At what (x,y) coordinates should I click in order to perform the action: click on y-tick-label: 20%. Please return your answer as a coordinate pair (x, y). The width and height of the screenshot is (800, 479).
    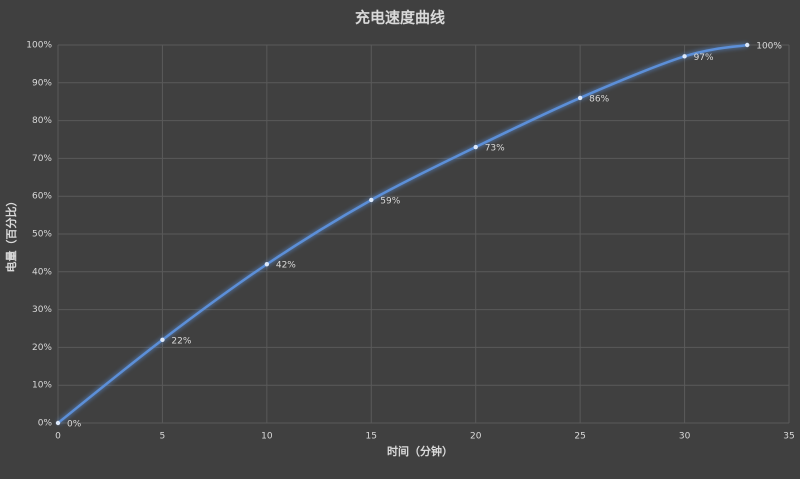
    Looking at the image, I should click on (42, 348).